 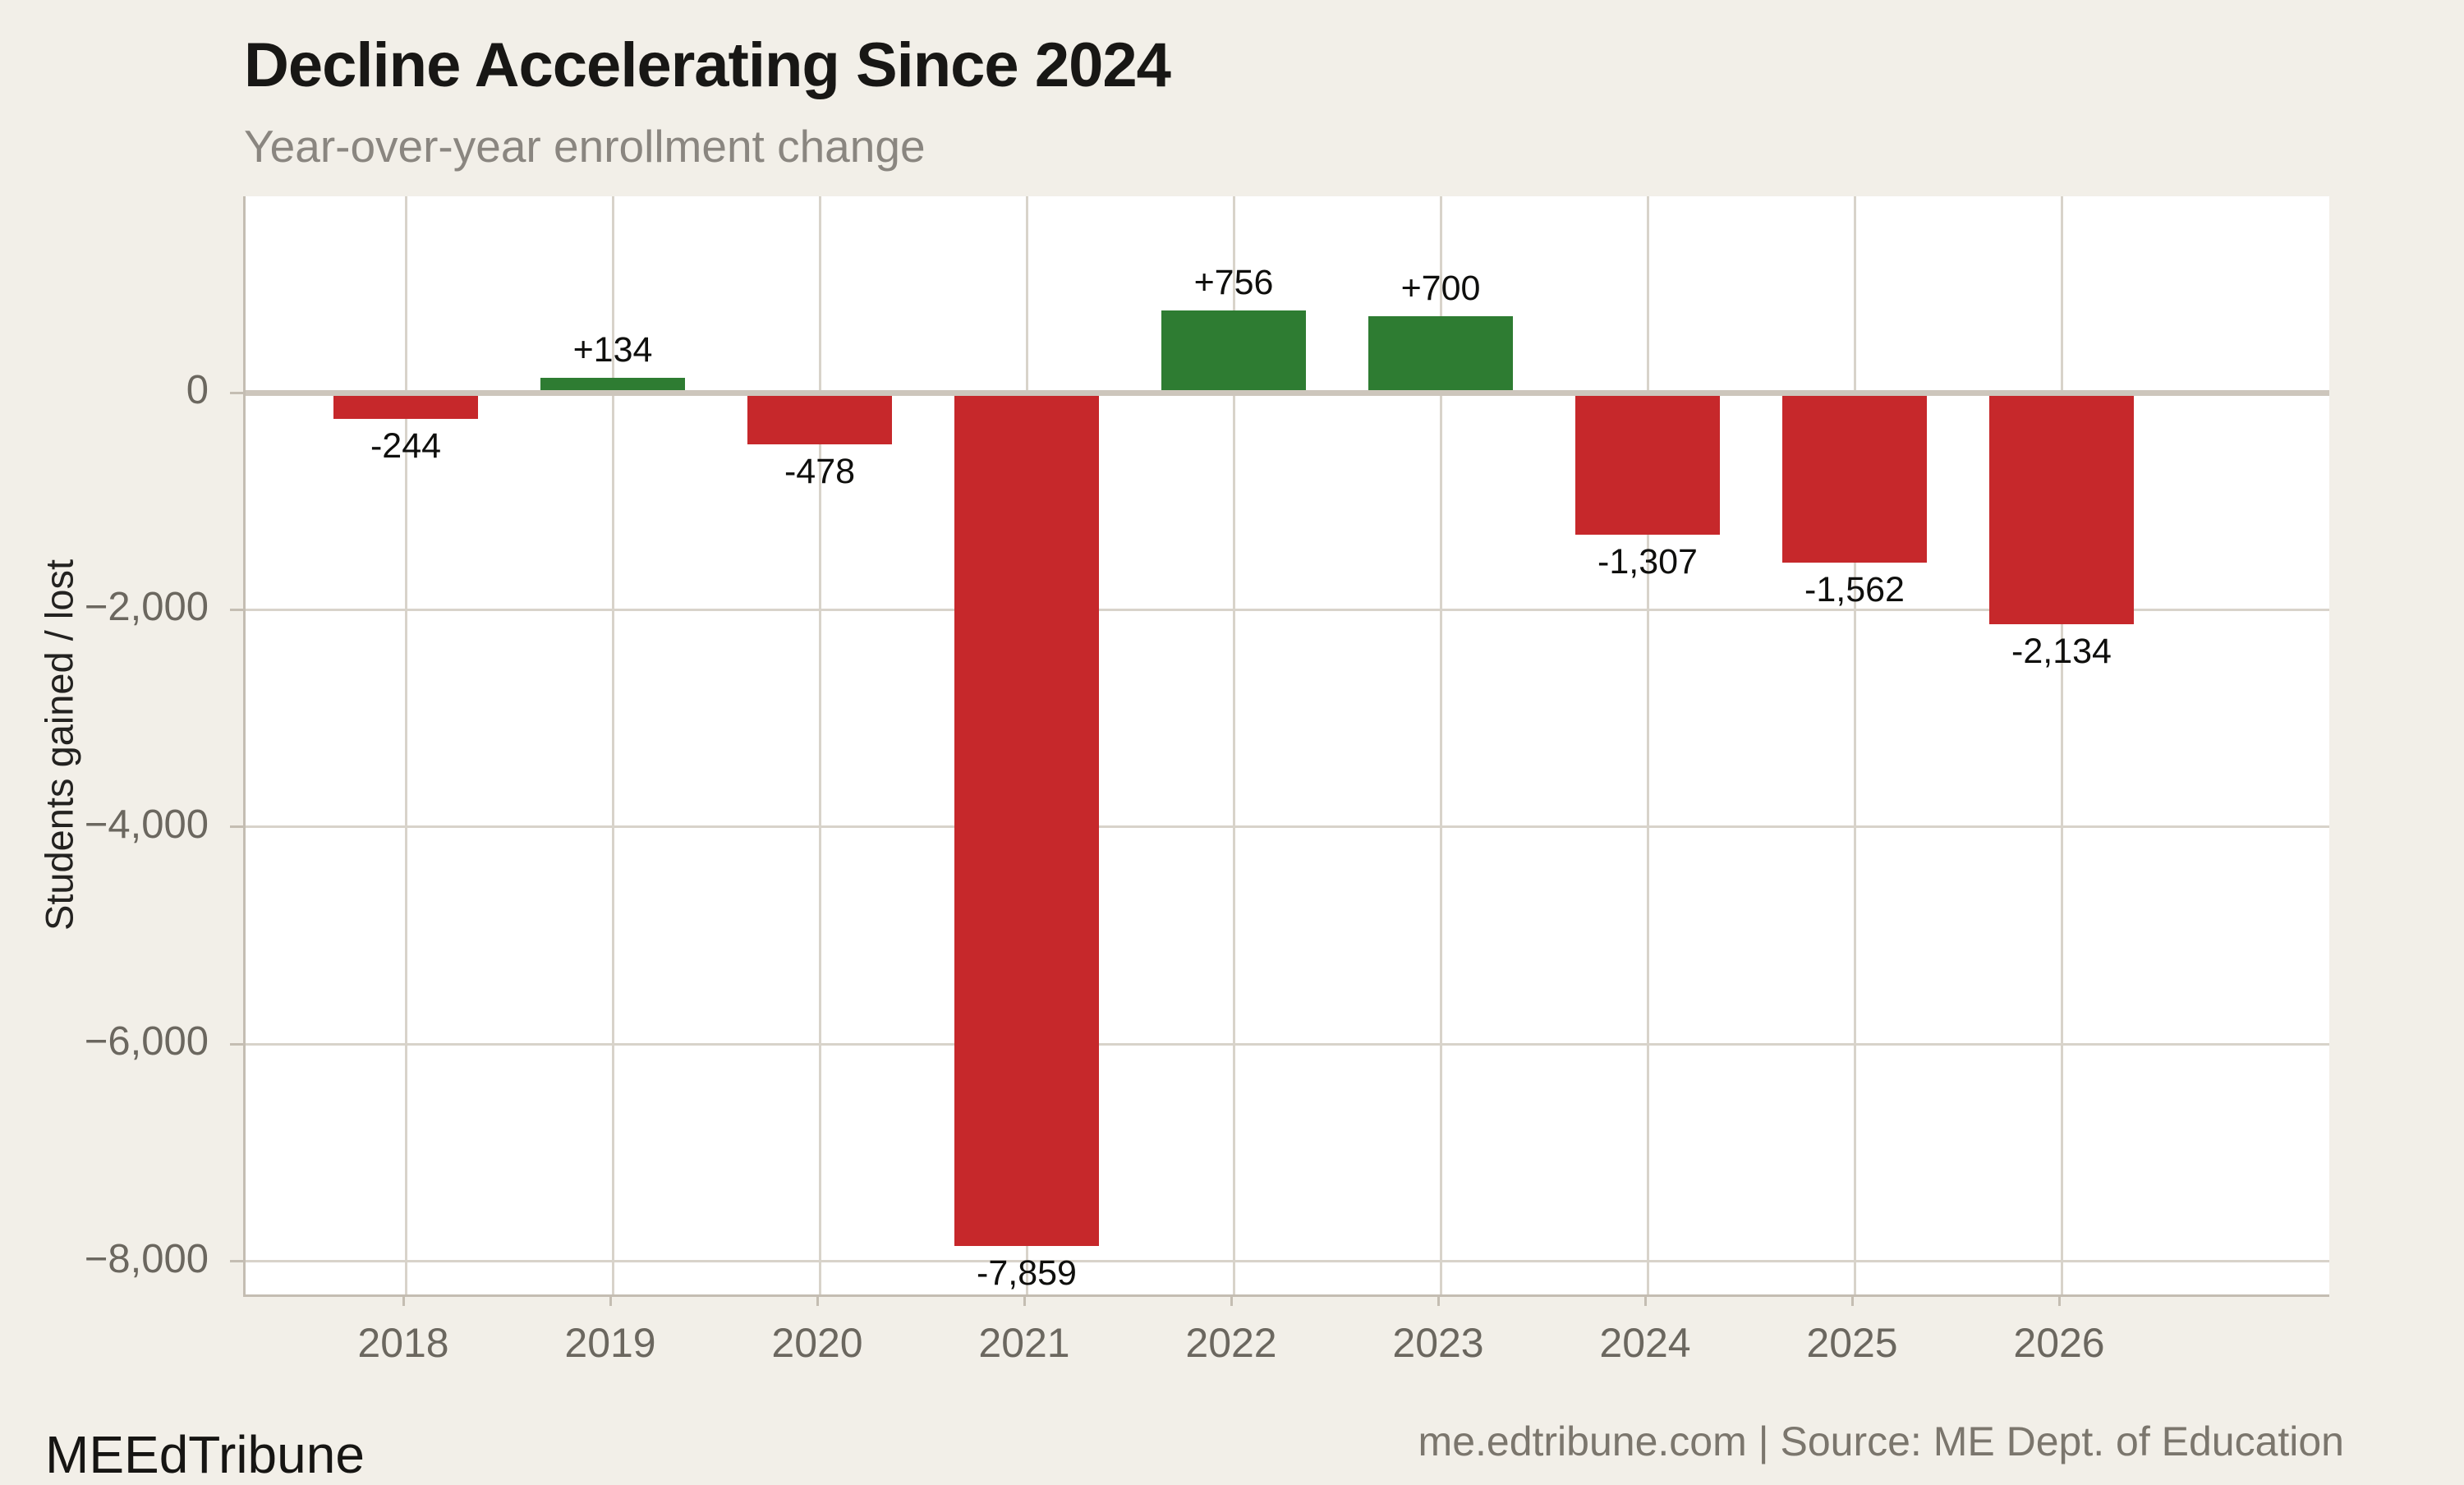 I want to click on bar-value-label-2024: -1,307, so click(x=1647, y=561).